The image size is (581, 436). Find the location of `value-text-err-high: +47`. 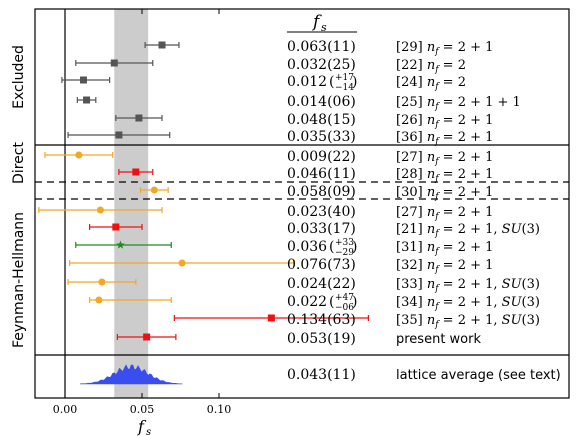

value-text-err-high: +47 is located at coordinates (344, 298).